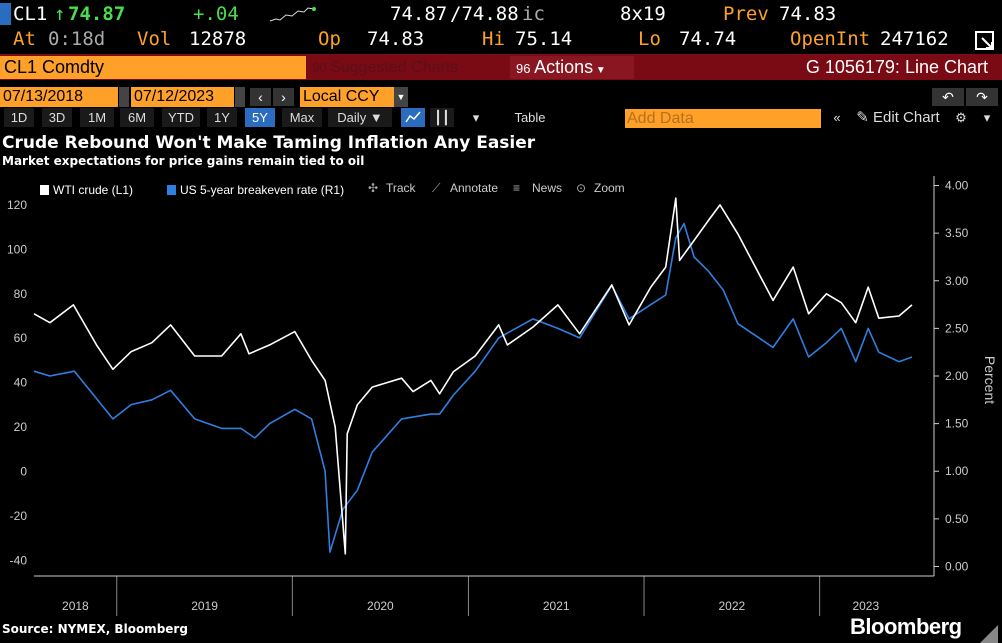 This screenshot has width=1002, height=643. Describe the element at coordinates (649, 39) in the screenshot. I see `low-label: Lo` at that location.